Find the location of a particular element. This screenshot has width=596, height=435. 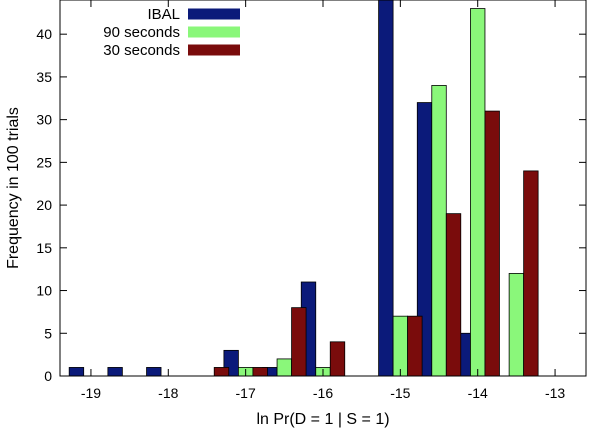

legend-label: 30 seconds is located at coordinates (141, 50).